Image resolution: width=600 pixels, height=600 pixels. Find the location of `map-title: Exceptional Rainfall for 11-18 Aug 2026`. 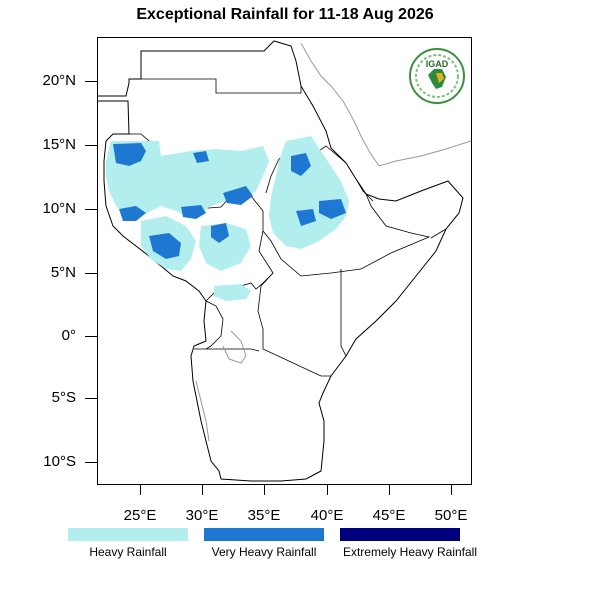

map-title: Exceptional Rainfall for 11-18 Aug 2026 is located at coordinates (285, 14).